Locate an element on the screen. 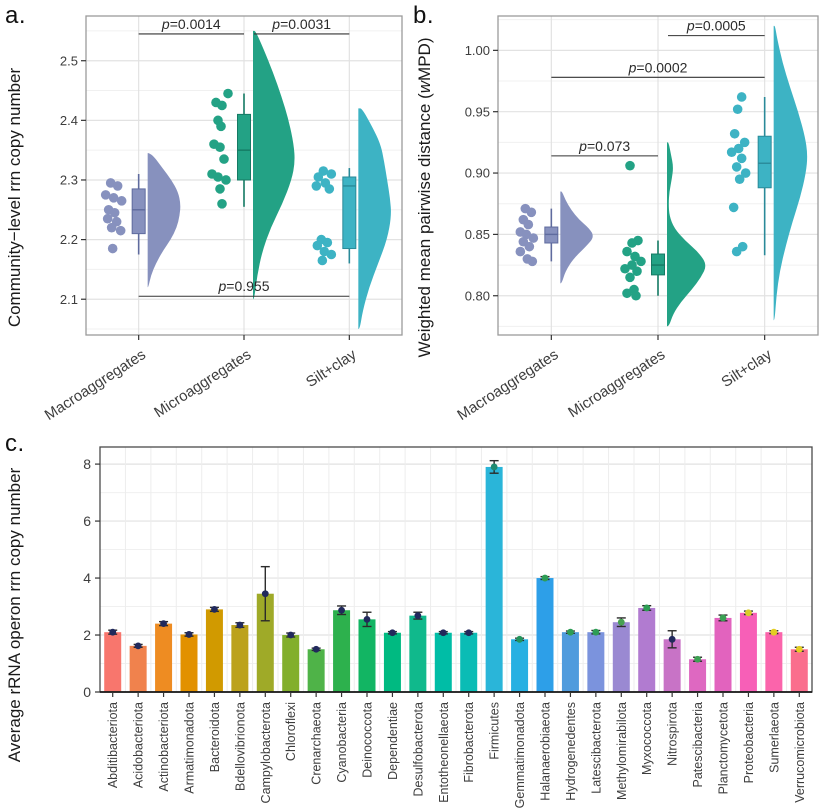  category-label: Macroaggregates is located at coordinates (95, 385).